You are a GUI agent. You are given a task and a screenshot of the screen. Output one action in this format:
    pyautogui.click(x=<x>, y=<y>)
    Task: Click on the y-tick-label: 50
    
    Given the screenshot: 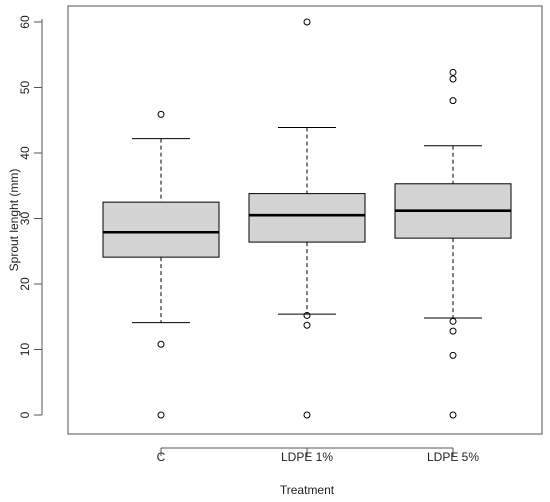 What is the action you would take?
    pyautogui.click(x=25, y=88)
    